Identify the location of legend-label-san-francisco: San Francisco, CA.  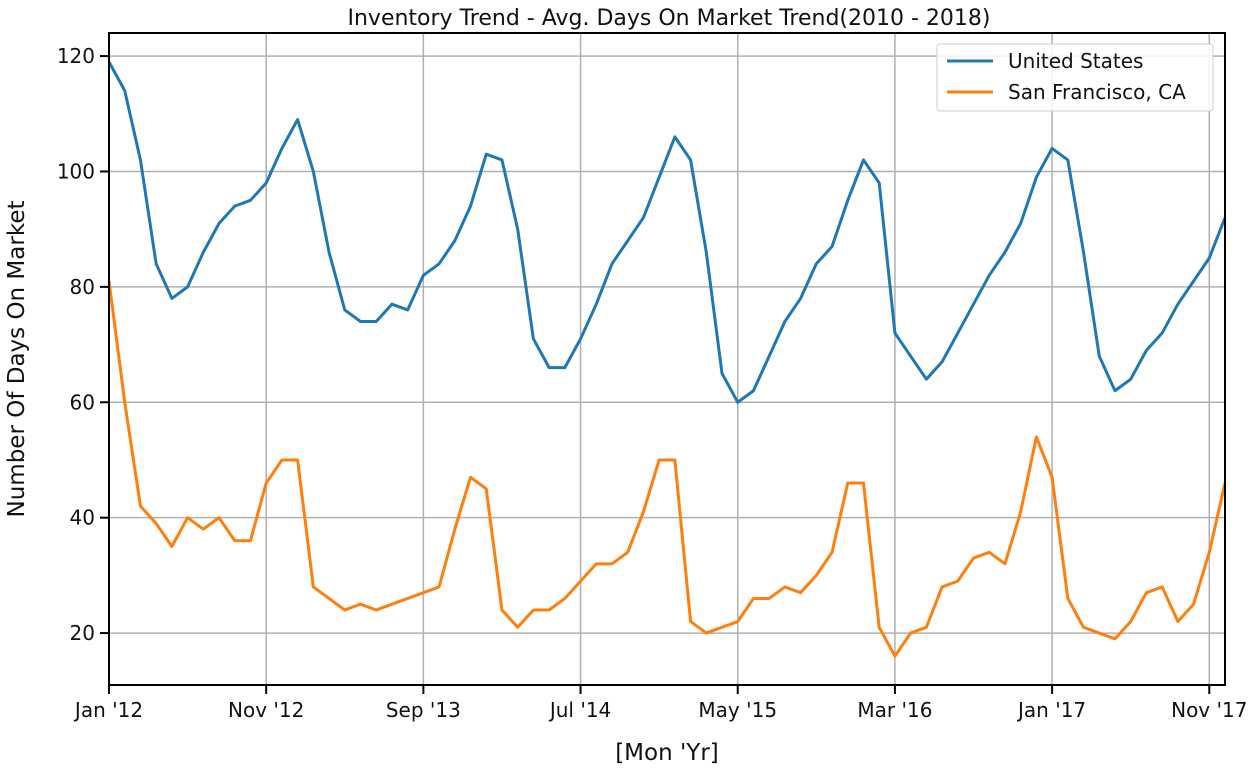
(1097, 92).